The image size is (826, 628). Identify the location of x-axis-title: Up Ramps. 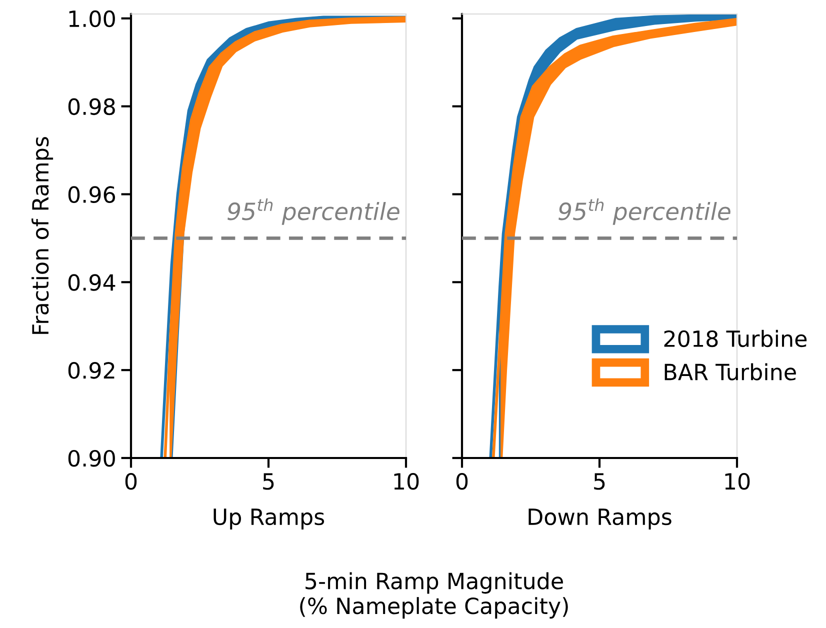
(269, 519).